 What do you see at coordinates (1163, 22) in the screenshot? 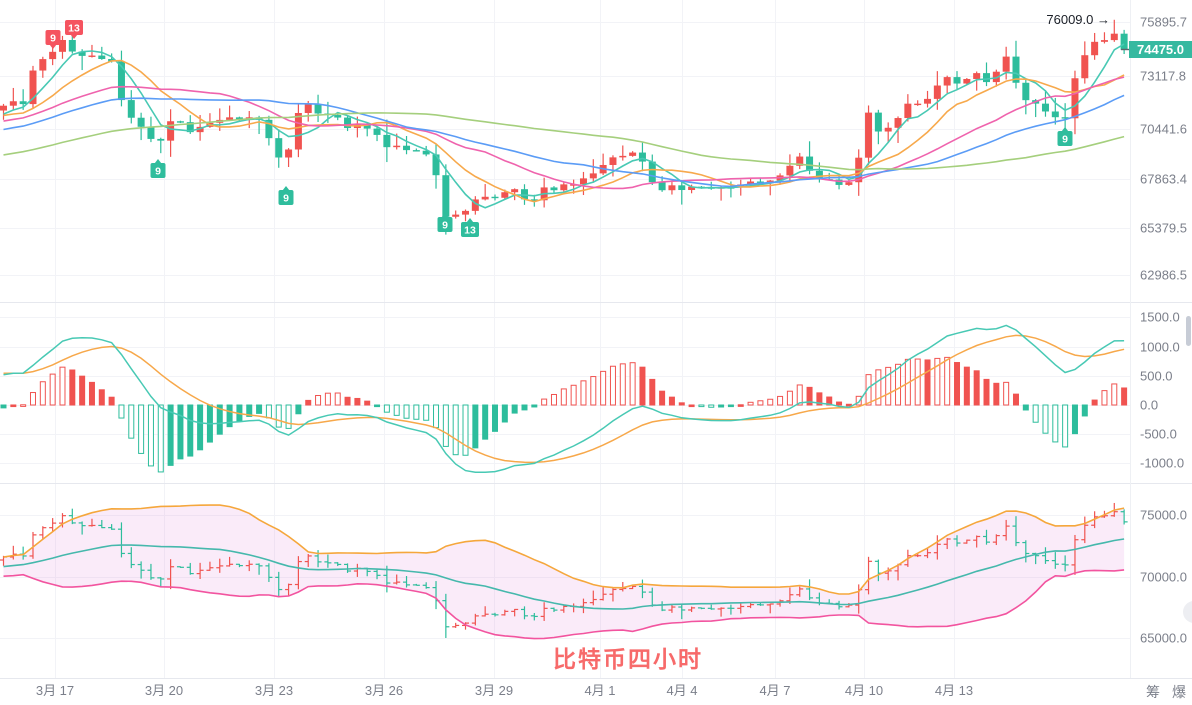
I see `y-tick-label: 75895.7` at bounding box center [1163, 22].